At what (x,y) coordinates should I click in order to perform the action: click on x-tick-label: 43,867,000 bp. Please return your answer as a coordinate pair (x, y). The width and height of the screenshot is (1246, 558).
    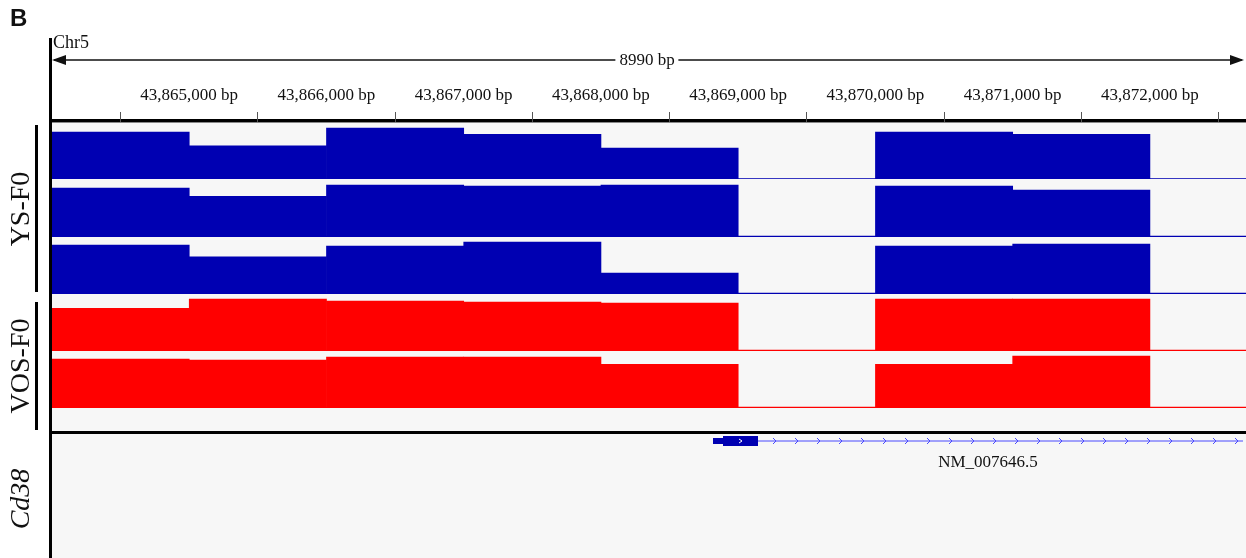
    Looking at the image, I should click on (463, 95).